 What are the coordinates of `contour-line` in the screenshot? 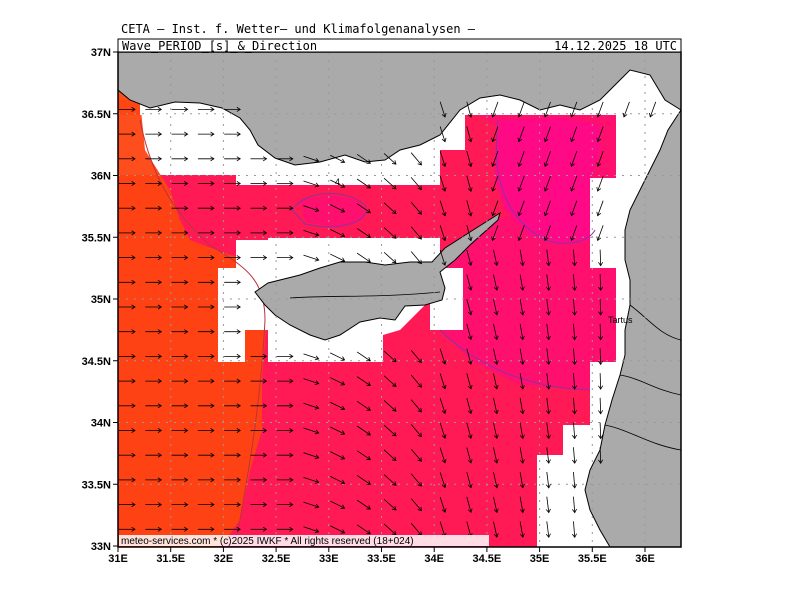 It's located at (329, 210).